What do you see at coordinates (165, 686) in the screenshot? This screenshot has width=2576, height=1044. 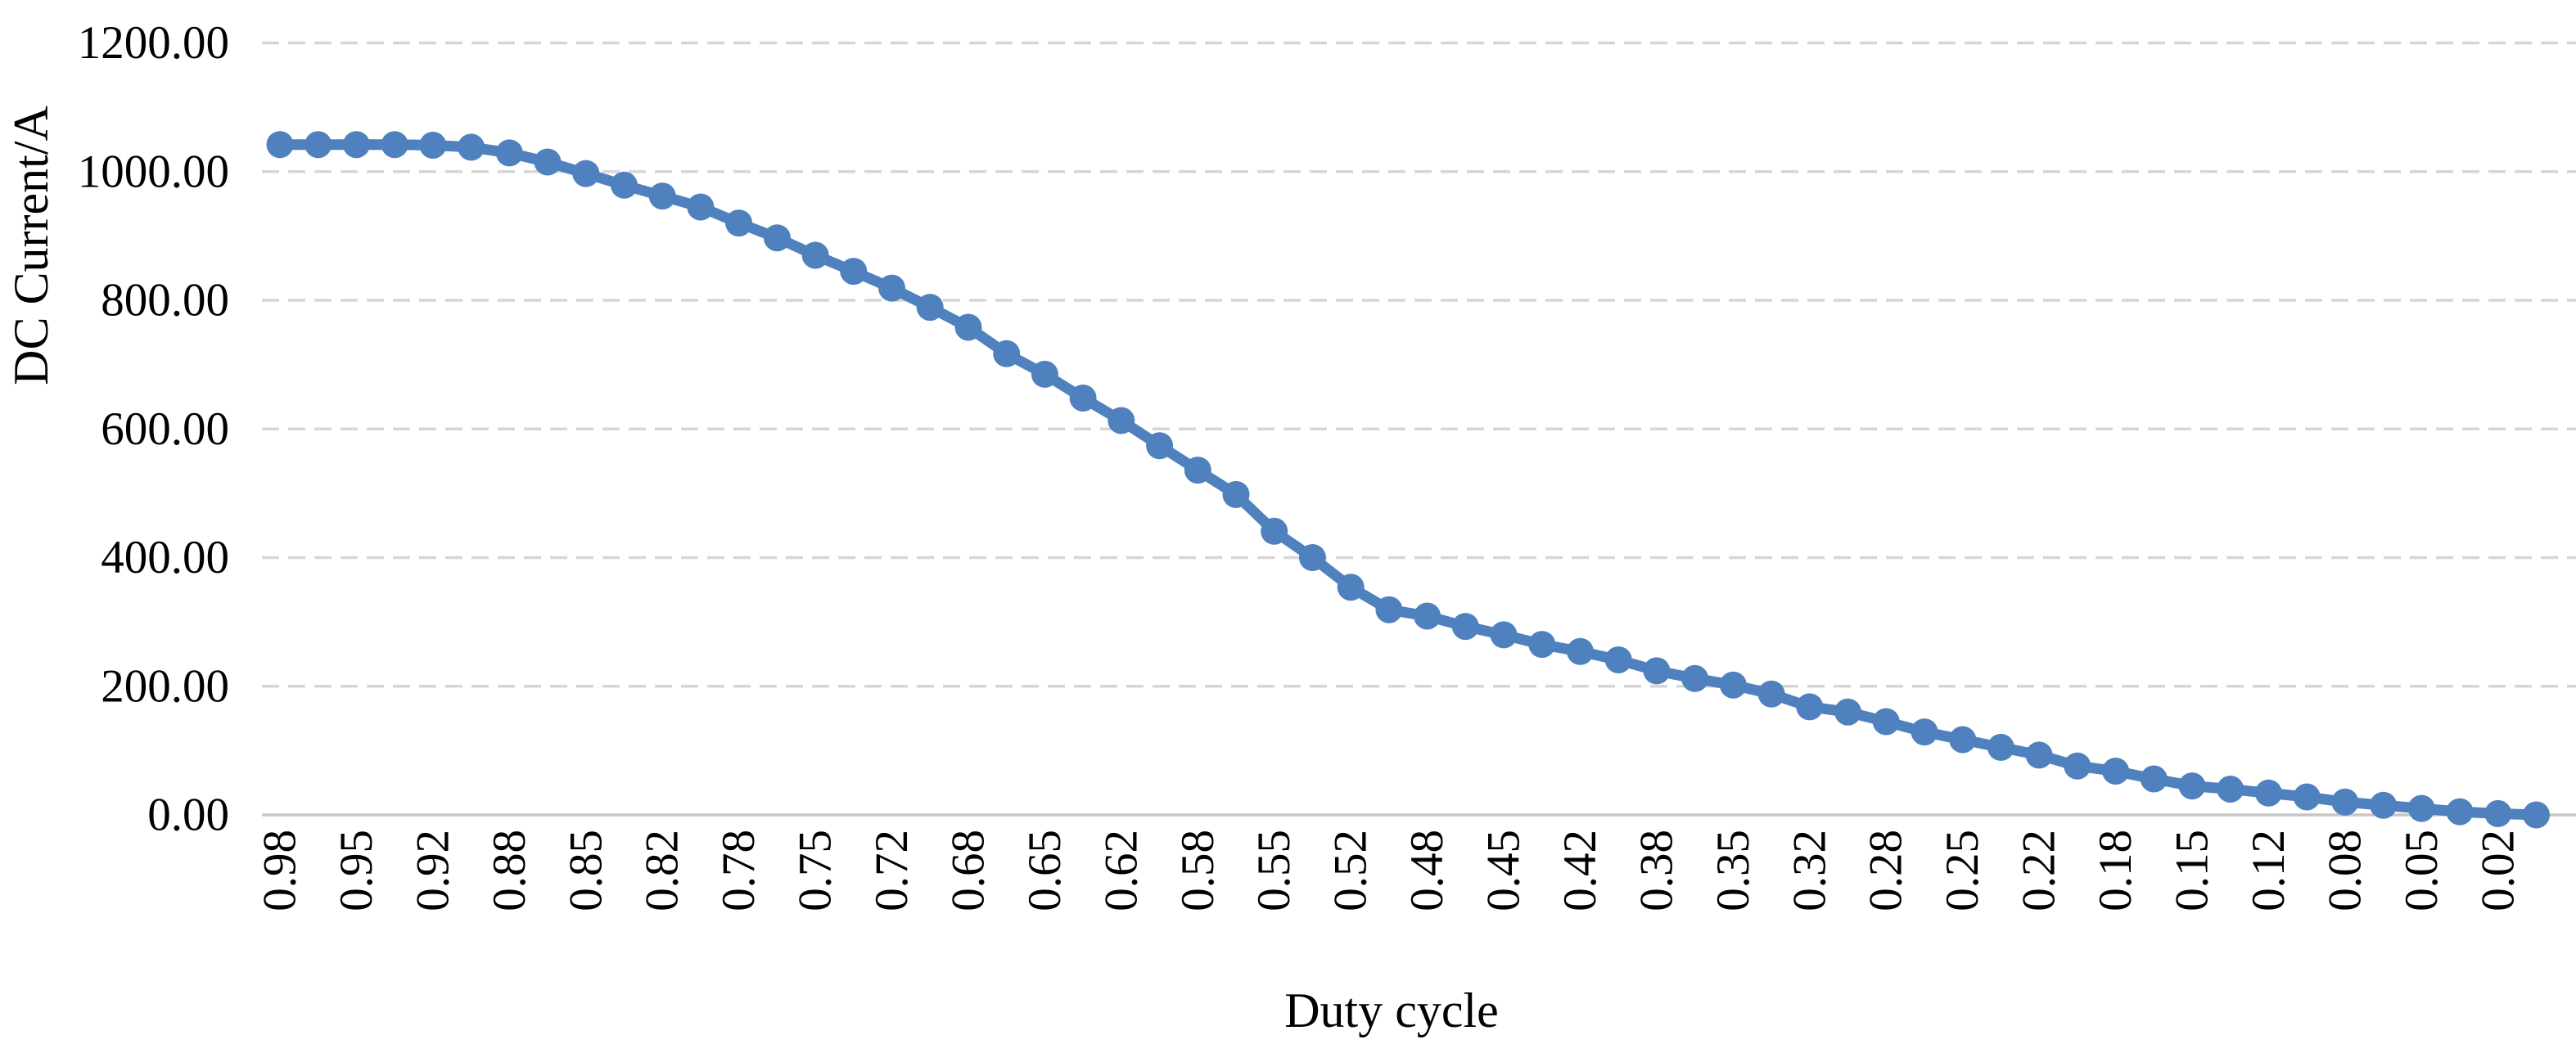 I see `y-tick-label: 200.00` at bounding box center [165, 686].